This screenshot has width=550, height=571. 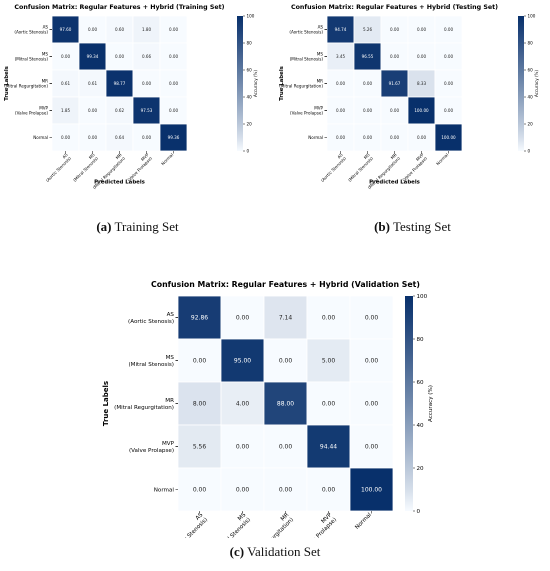 I want to click on cell-value-label: 0.64, so click(x=120, y=137).